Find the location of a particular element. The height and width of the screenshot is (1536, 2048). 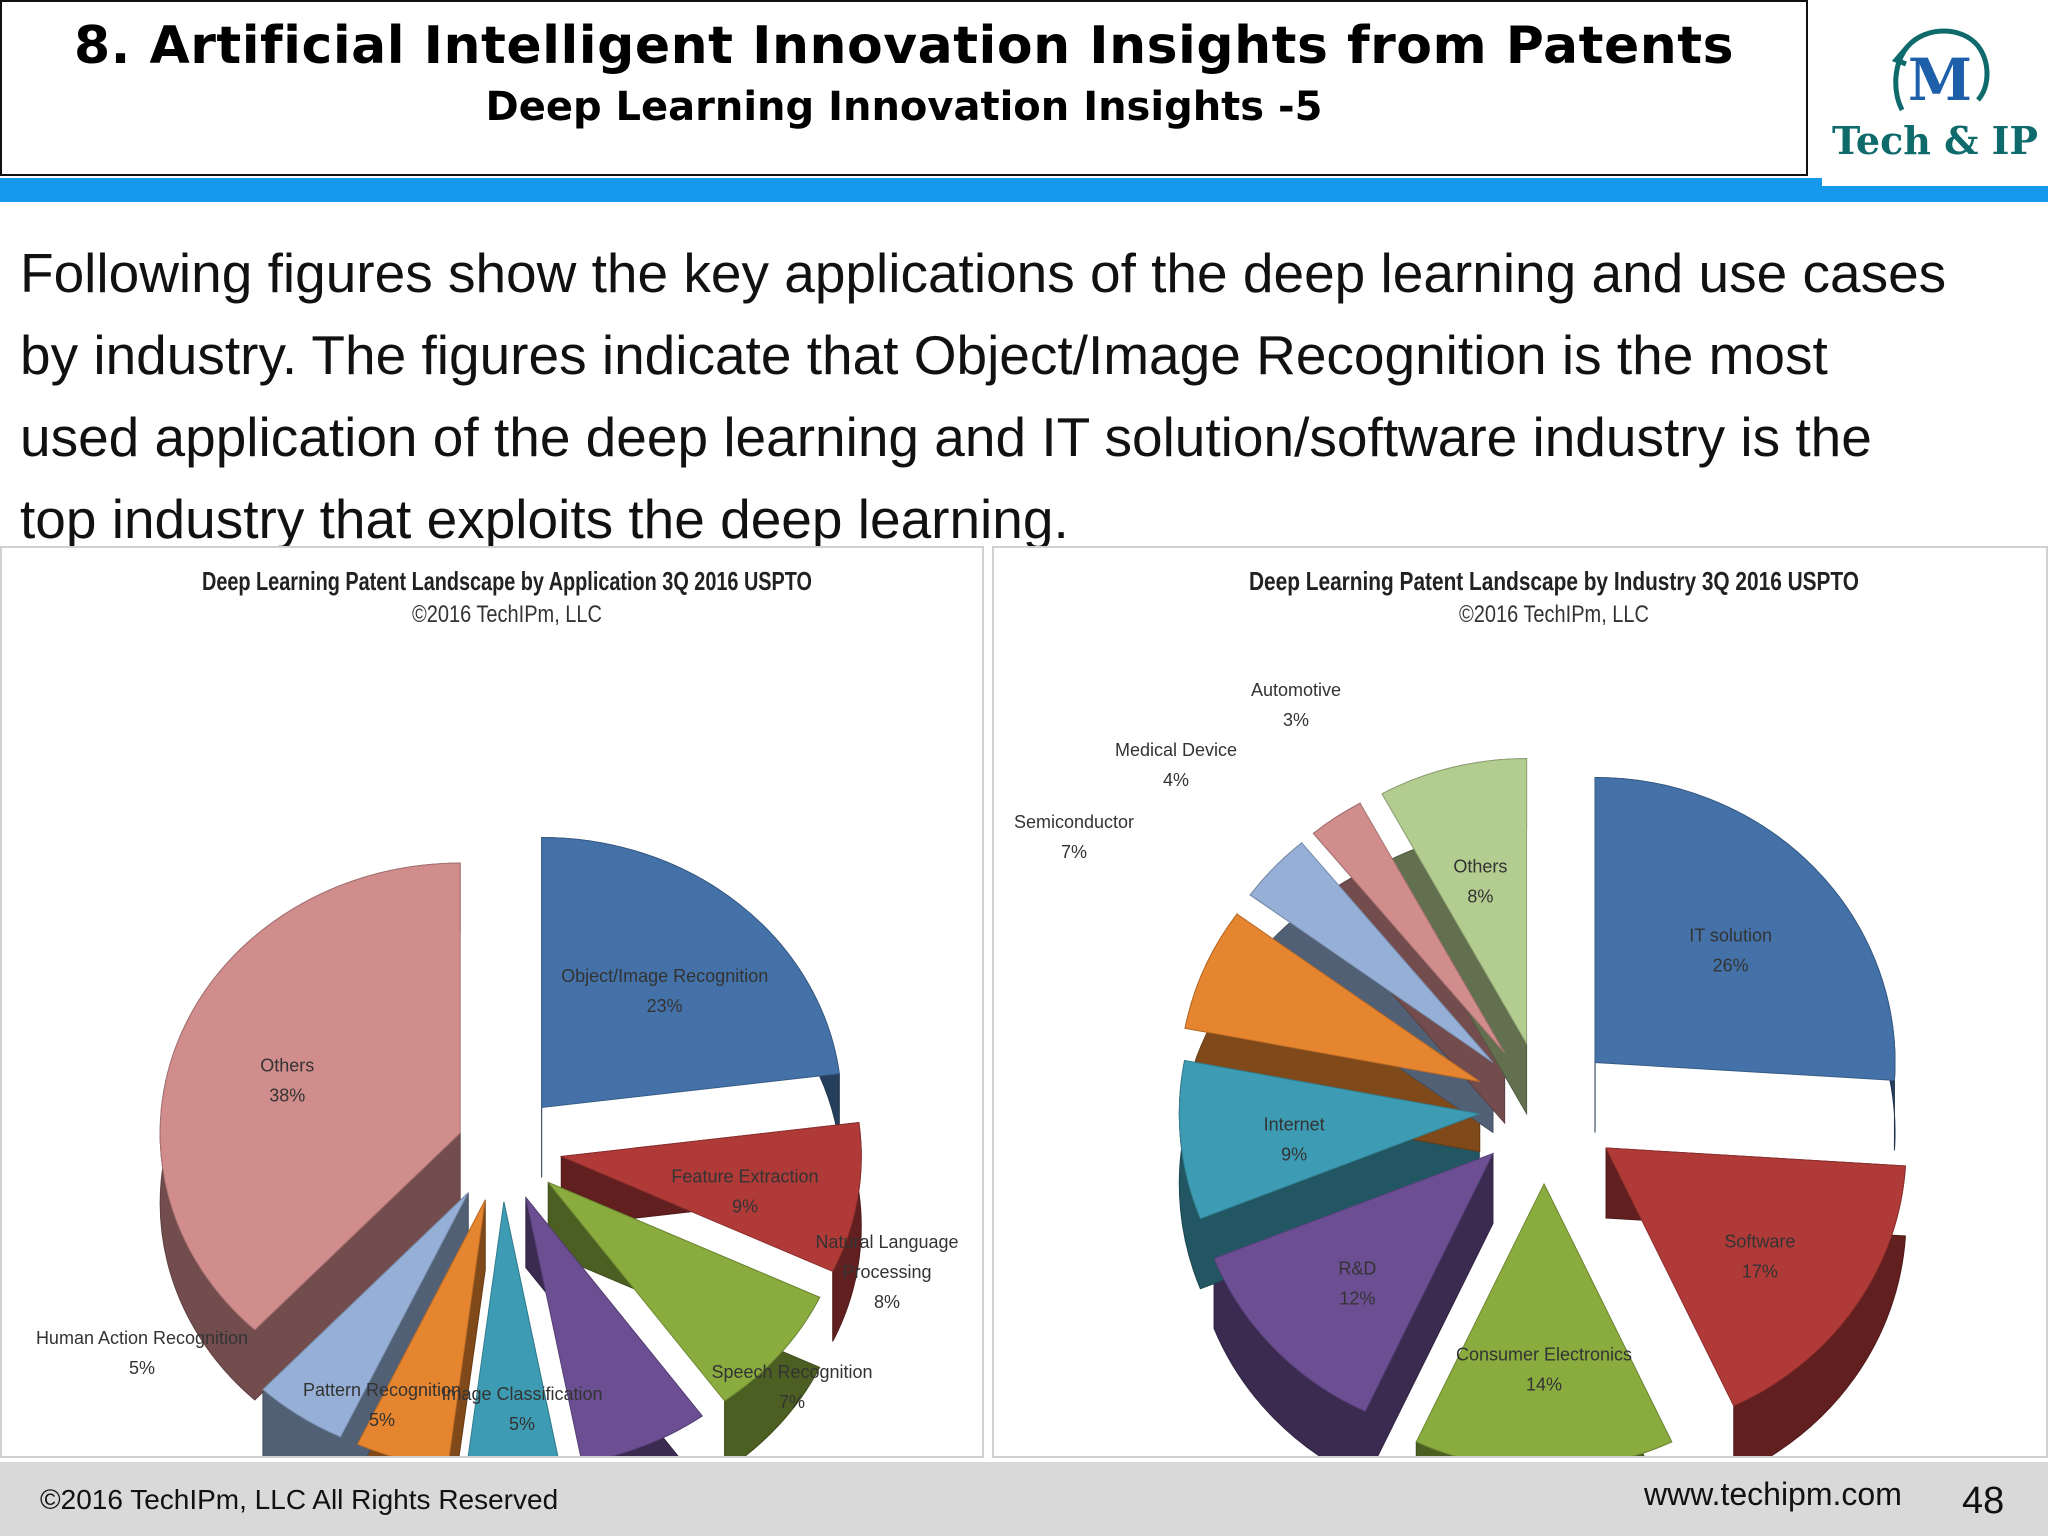

slice-value-image-classification: 5% is located at coordinates (522, 1424).